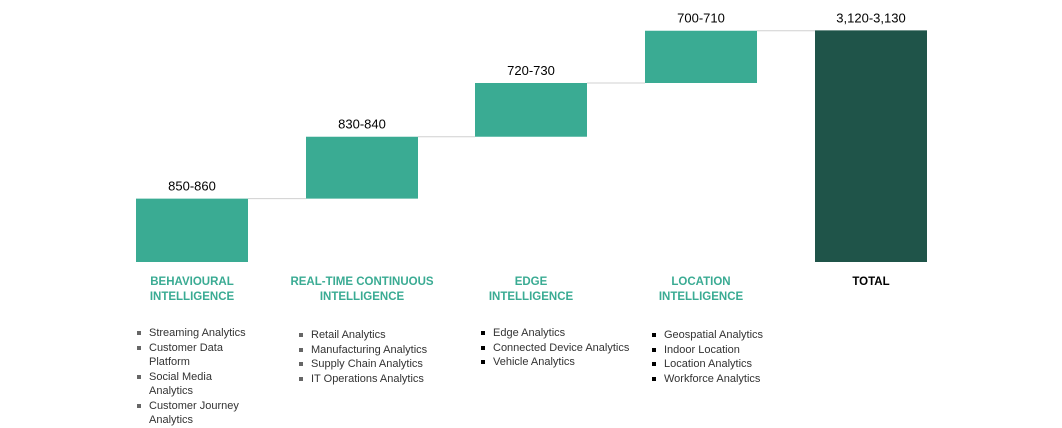  Describe the element at coordinates (362, 124) in the screenshot. I see `value-label-1: 830-840` at that location.